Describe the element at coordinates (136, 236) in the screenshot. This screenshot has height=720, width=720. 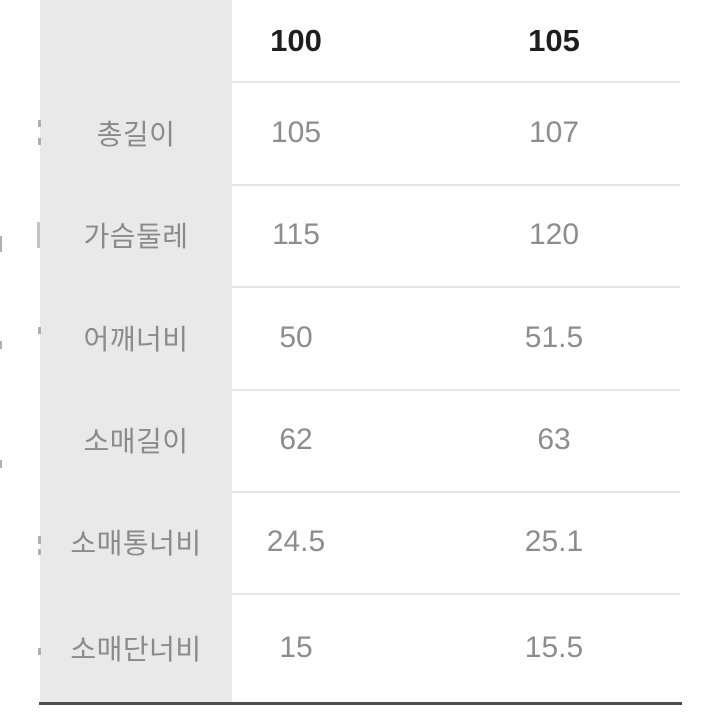
I see `row-label-chest: 가슴둘레` at that location.